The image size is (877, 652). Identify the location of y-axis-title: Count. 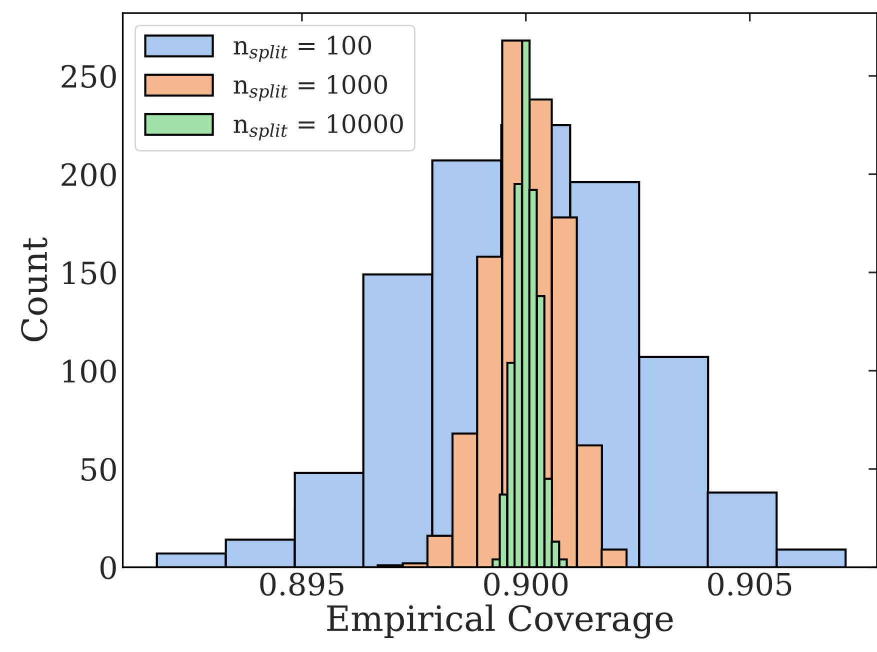
(34, 289).